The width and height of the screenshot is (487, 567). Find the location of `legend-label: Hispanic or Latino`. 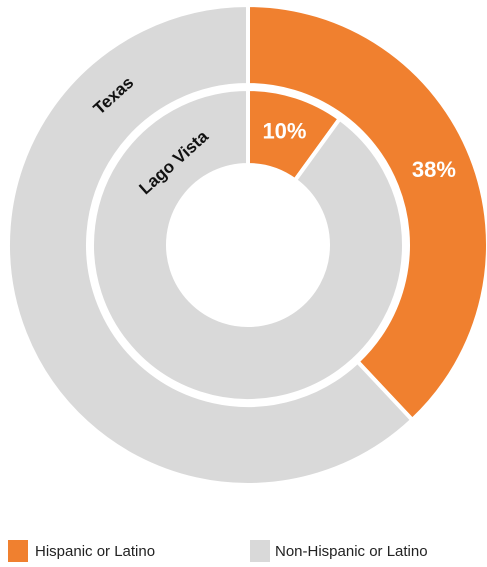

legend-label: Hispanic or Latino is located at coordinates (95, 551).